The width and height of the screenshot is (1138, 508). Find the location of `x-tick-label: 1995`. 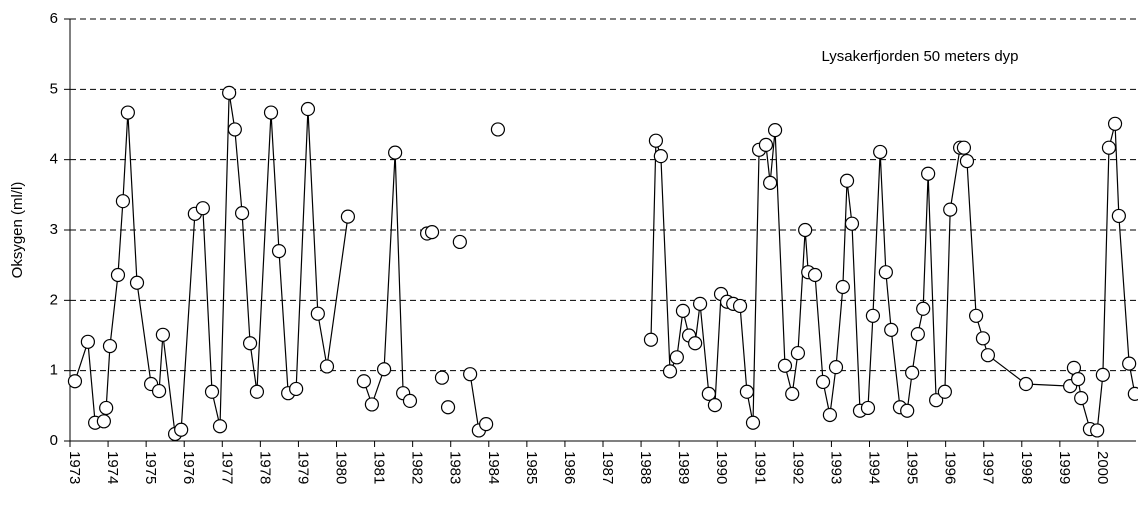

x-tick-label: 1995 is located at coordinates (912, 467).